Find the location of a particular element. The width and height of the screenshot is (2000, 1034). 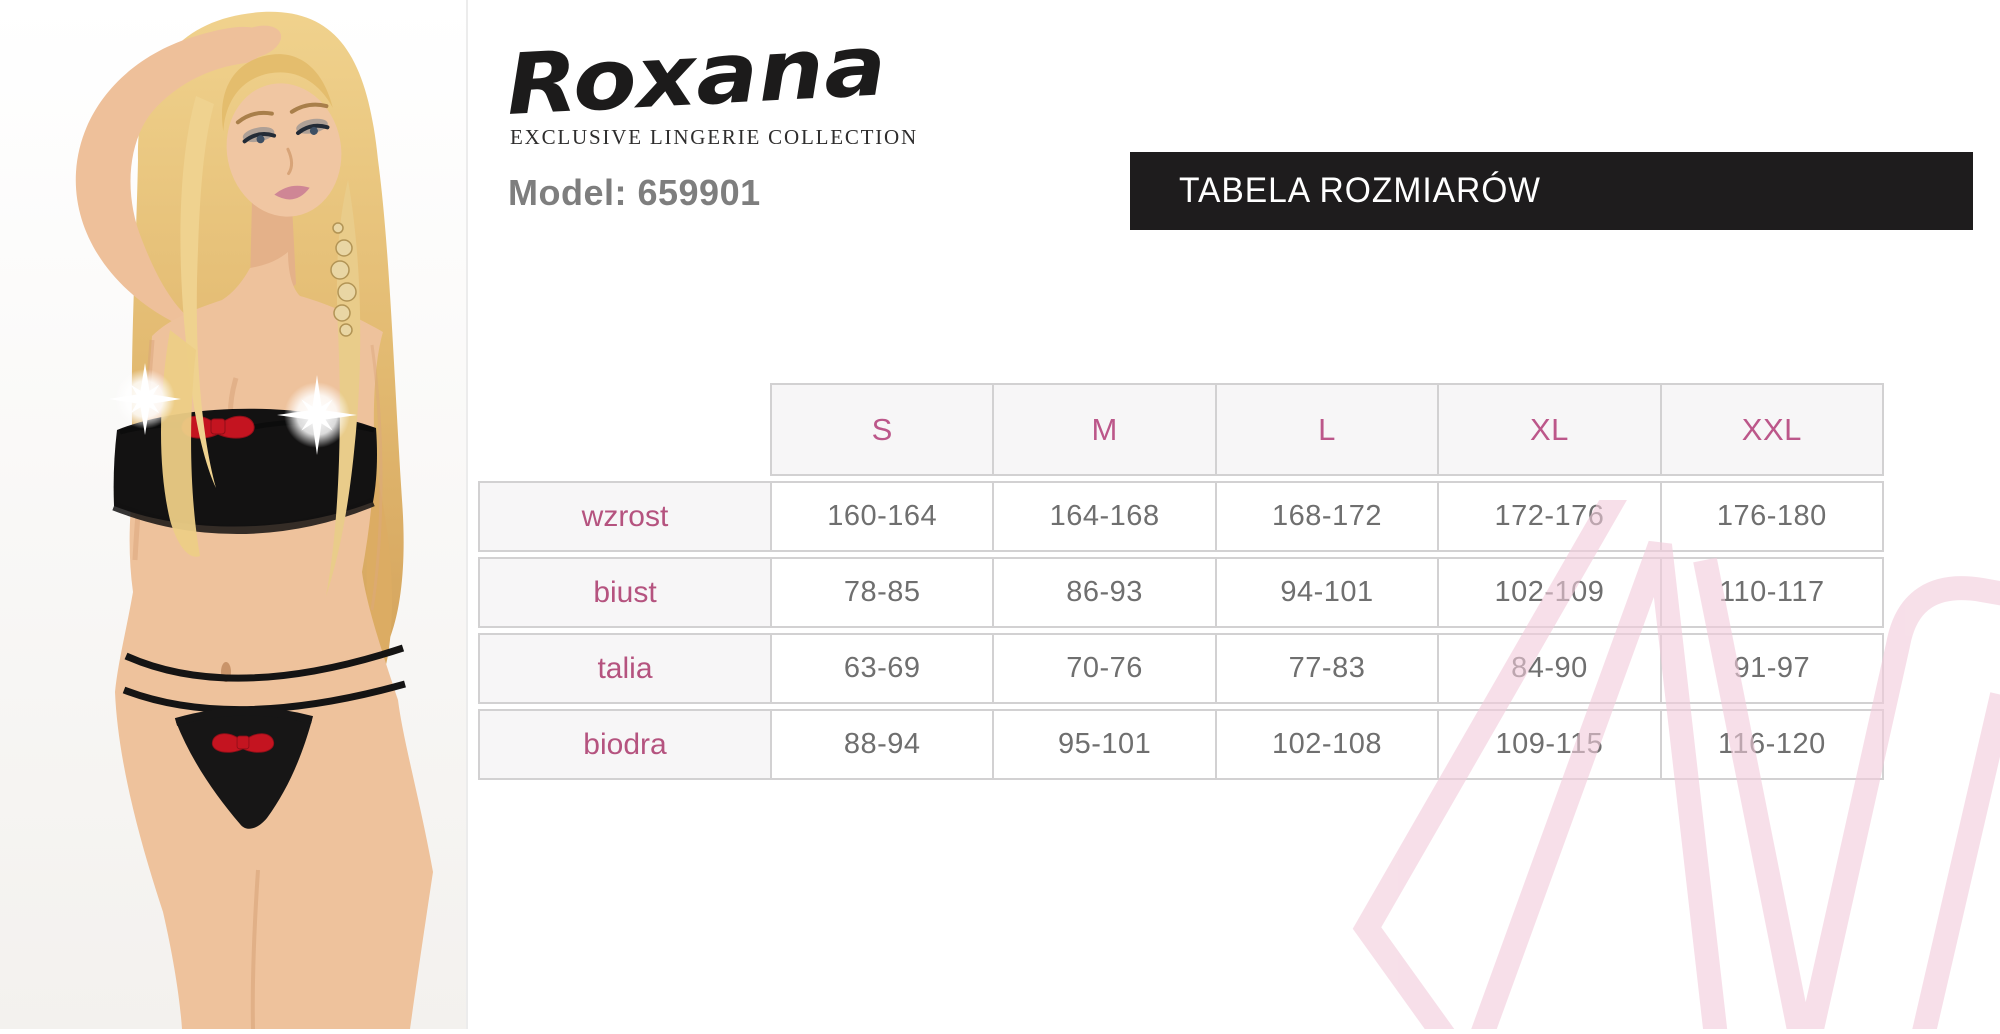

bra-lace is located at coordinates (243, 515).